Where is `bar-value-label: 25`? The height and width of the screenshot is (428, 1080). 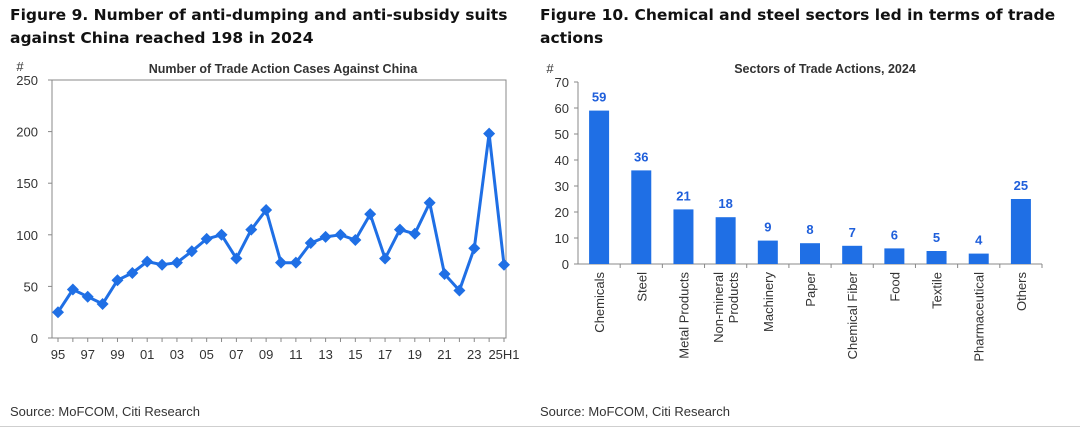
bar-value-label: 25 is located at coordinates (1021, 185).